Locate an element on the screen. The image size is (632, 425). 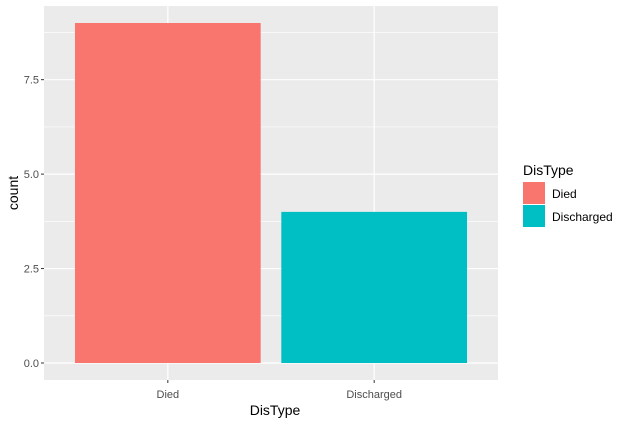
legend-title: DisType is located at coordinates (548, 170).